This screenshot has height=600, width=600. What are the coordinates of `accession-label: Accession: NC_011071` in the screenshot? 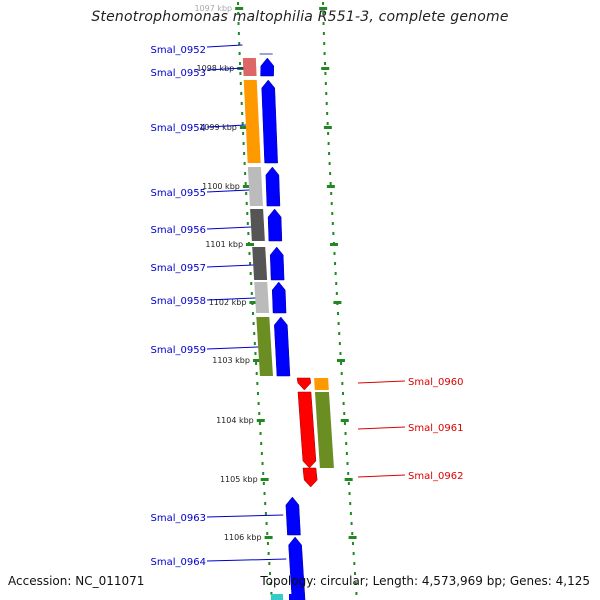 It's located at (76, 581).